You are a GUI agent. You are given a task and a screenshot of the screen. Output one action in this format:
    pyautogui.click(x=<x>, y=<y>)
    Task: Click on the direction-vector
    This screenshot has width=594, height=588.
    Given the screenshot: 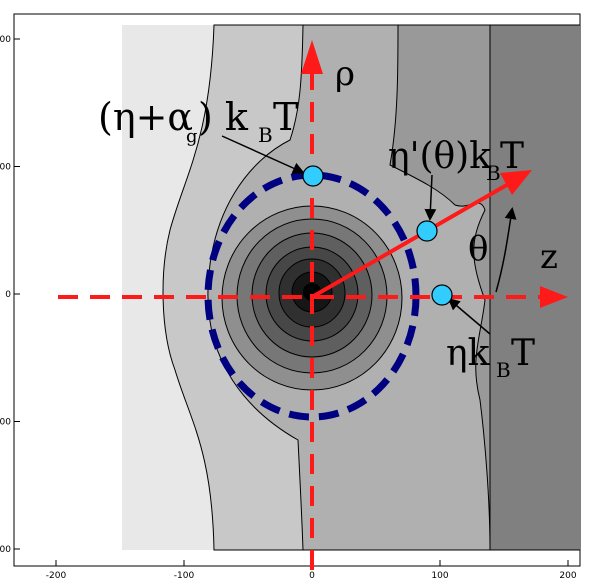 What is the action you would take?
    pyautogui.click(x=412, y=239)
    